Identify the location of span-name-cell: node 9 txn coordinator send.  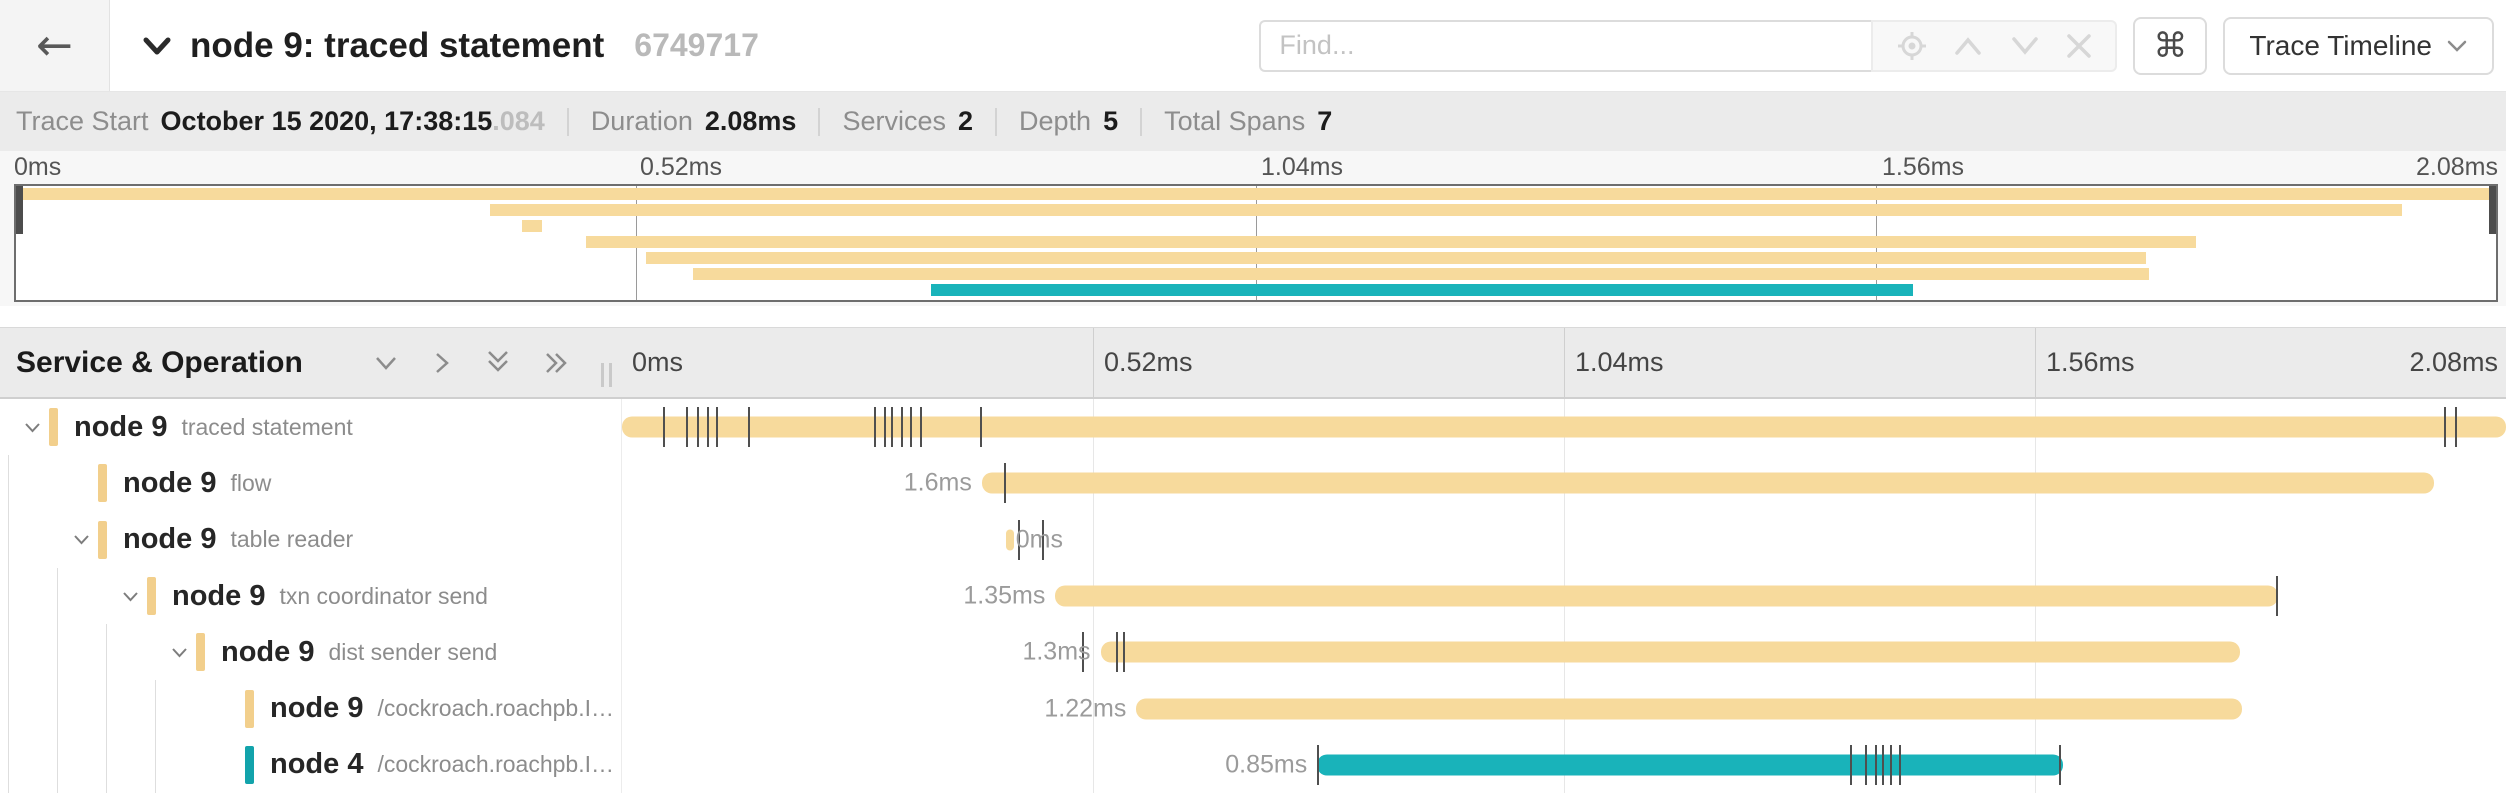
(311, 596).